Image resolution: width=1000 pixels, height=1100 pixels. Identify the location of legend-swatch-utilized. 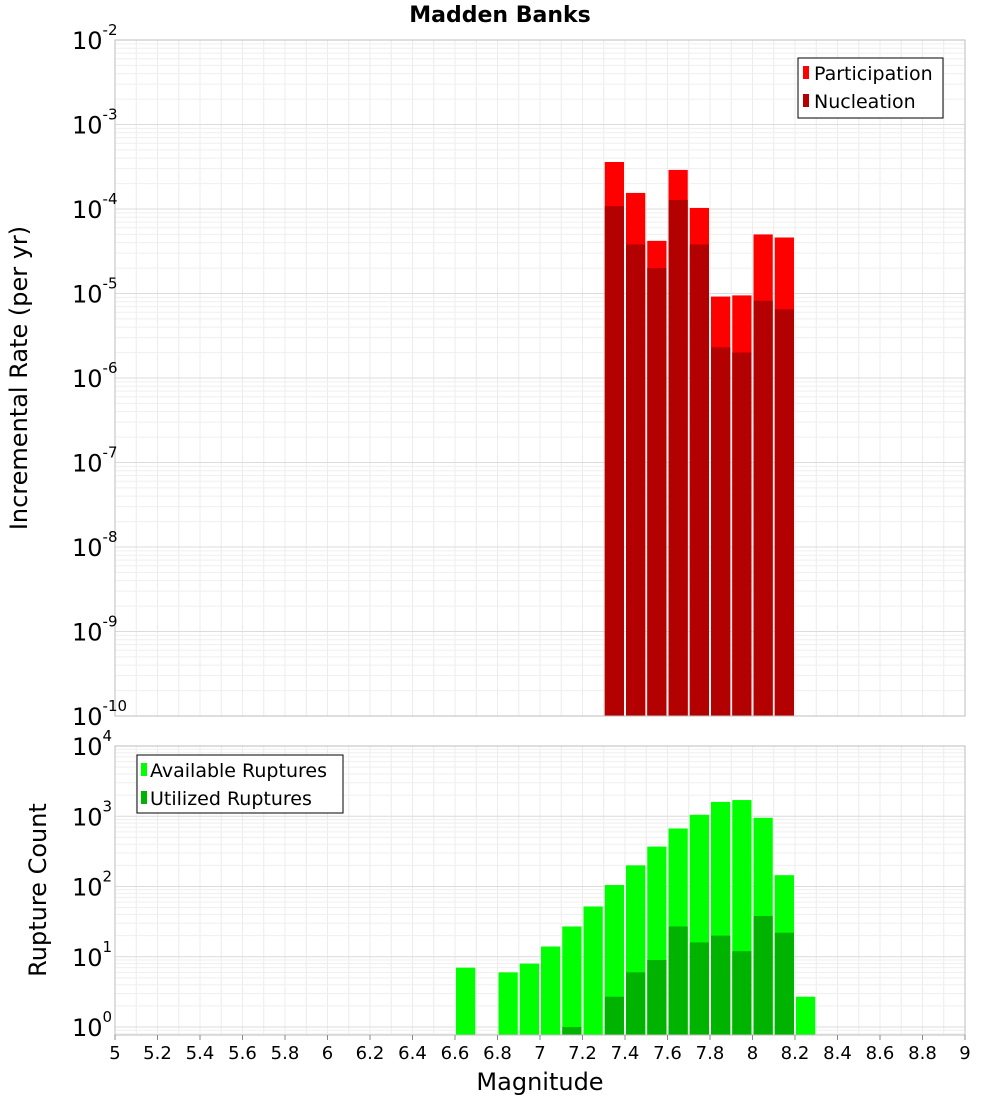
(144, 797).